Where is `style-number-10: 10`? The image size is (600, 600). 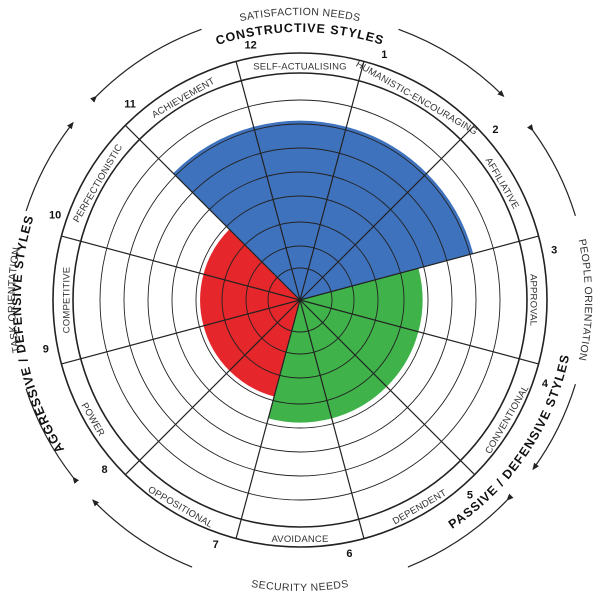
style-number-10: 10 is located at coordinates (55, 216).